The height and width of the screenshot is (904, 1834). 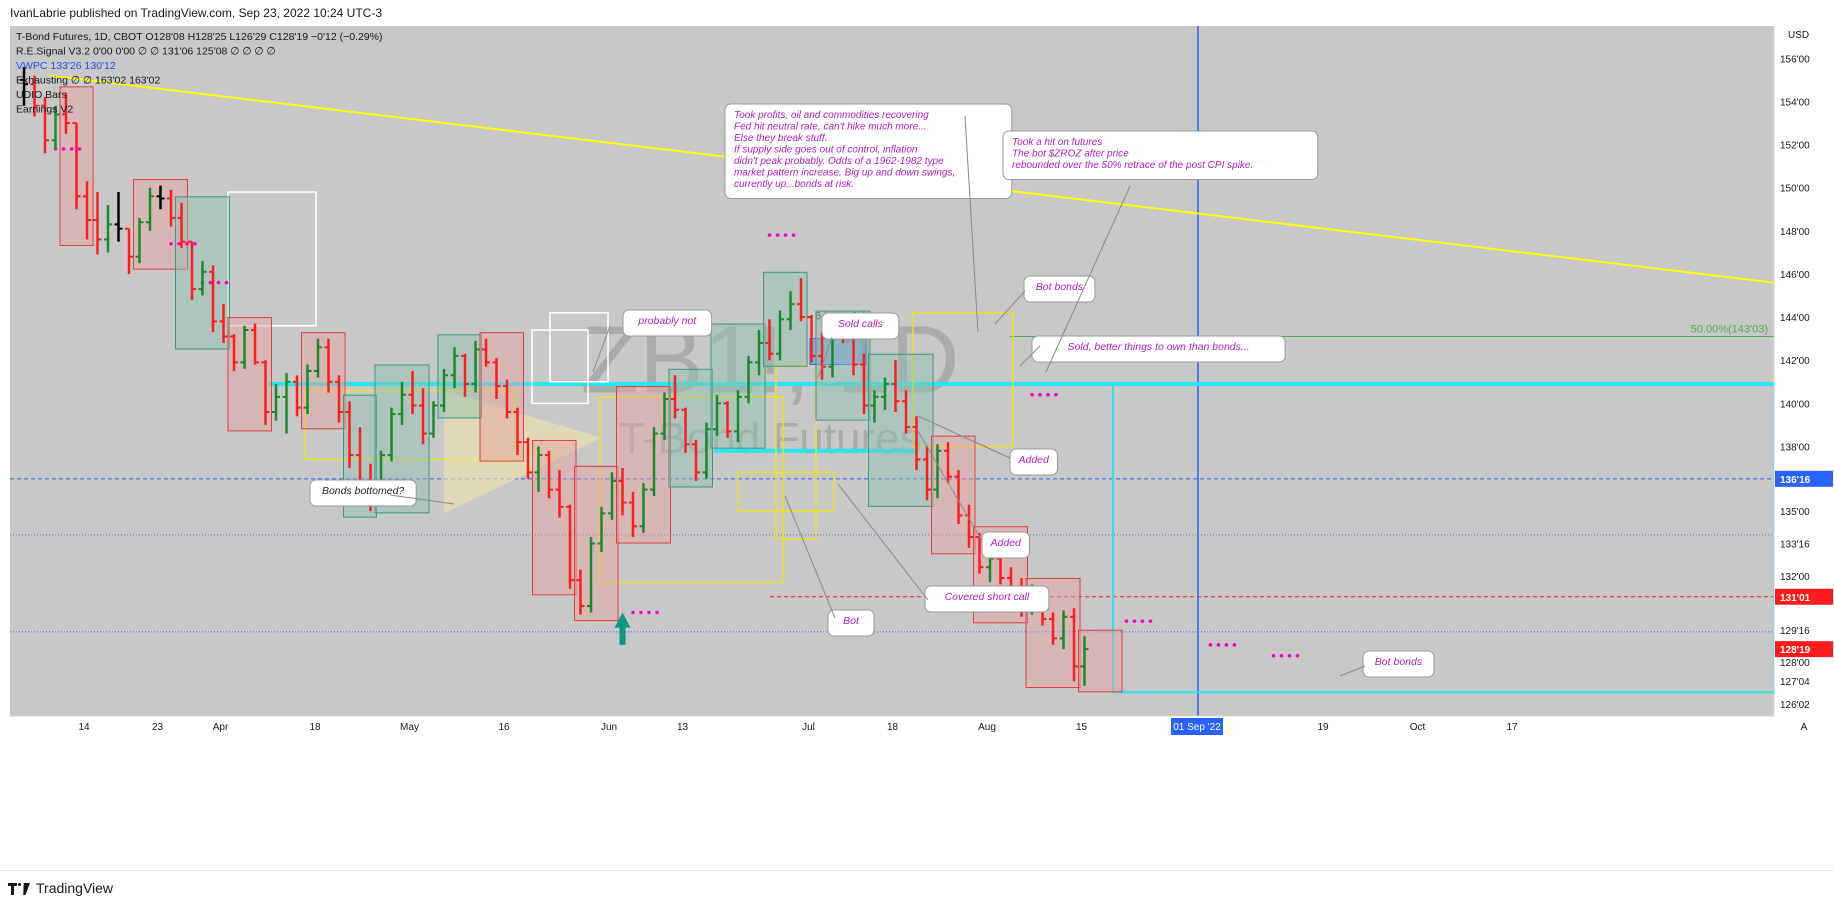 What do you see at coordinates (808, 727) in the screenshot?
I see `time-tick-label: Jul` at bounding box center [808, 727].